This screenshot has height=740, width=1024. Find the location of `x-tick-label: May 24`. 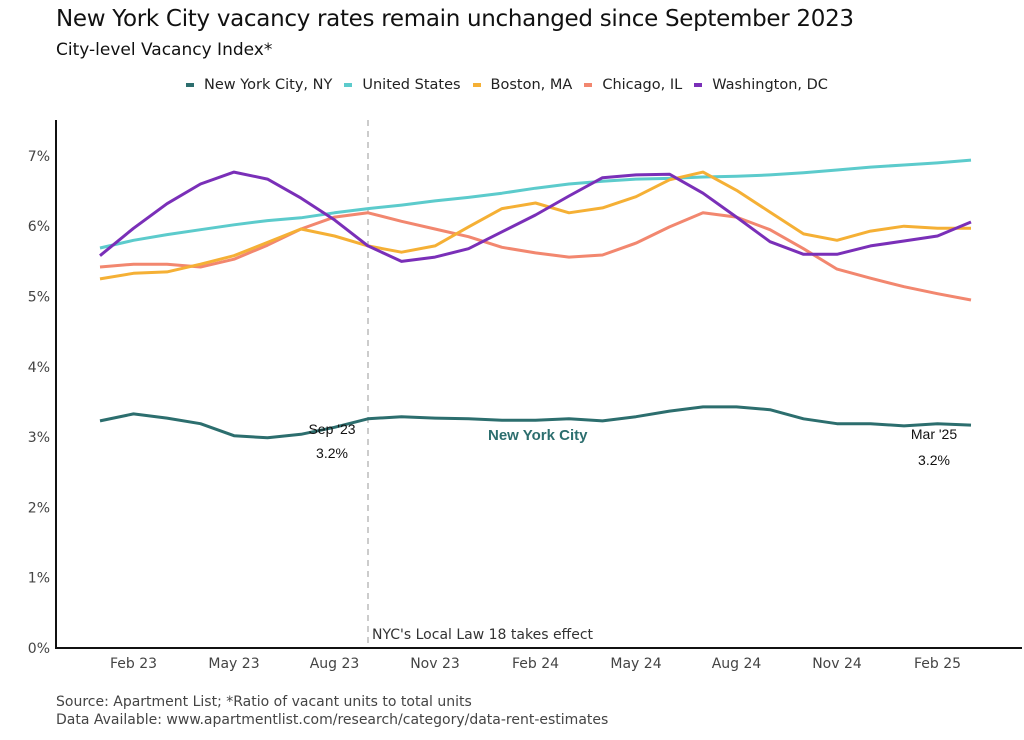

x-tick-label: May 24 is located at coordinates (635, 664).